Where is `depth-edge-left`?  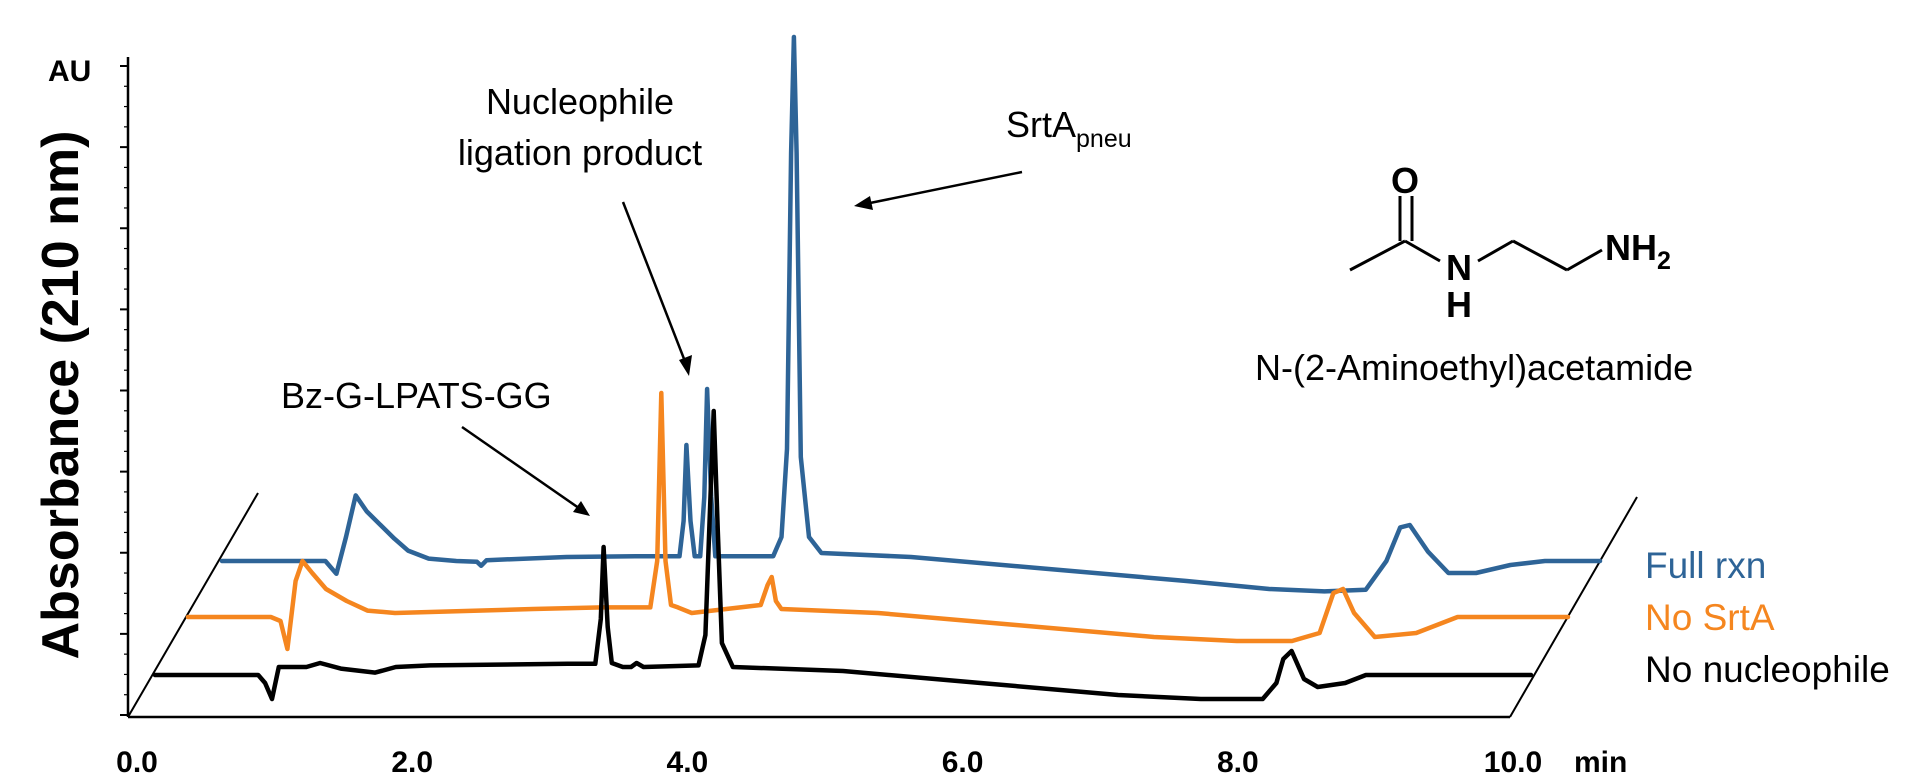 depth-edge-left is located at coordinates (193, 605).